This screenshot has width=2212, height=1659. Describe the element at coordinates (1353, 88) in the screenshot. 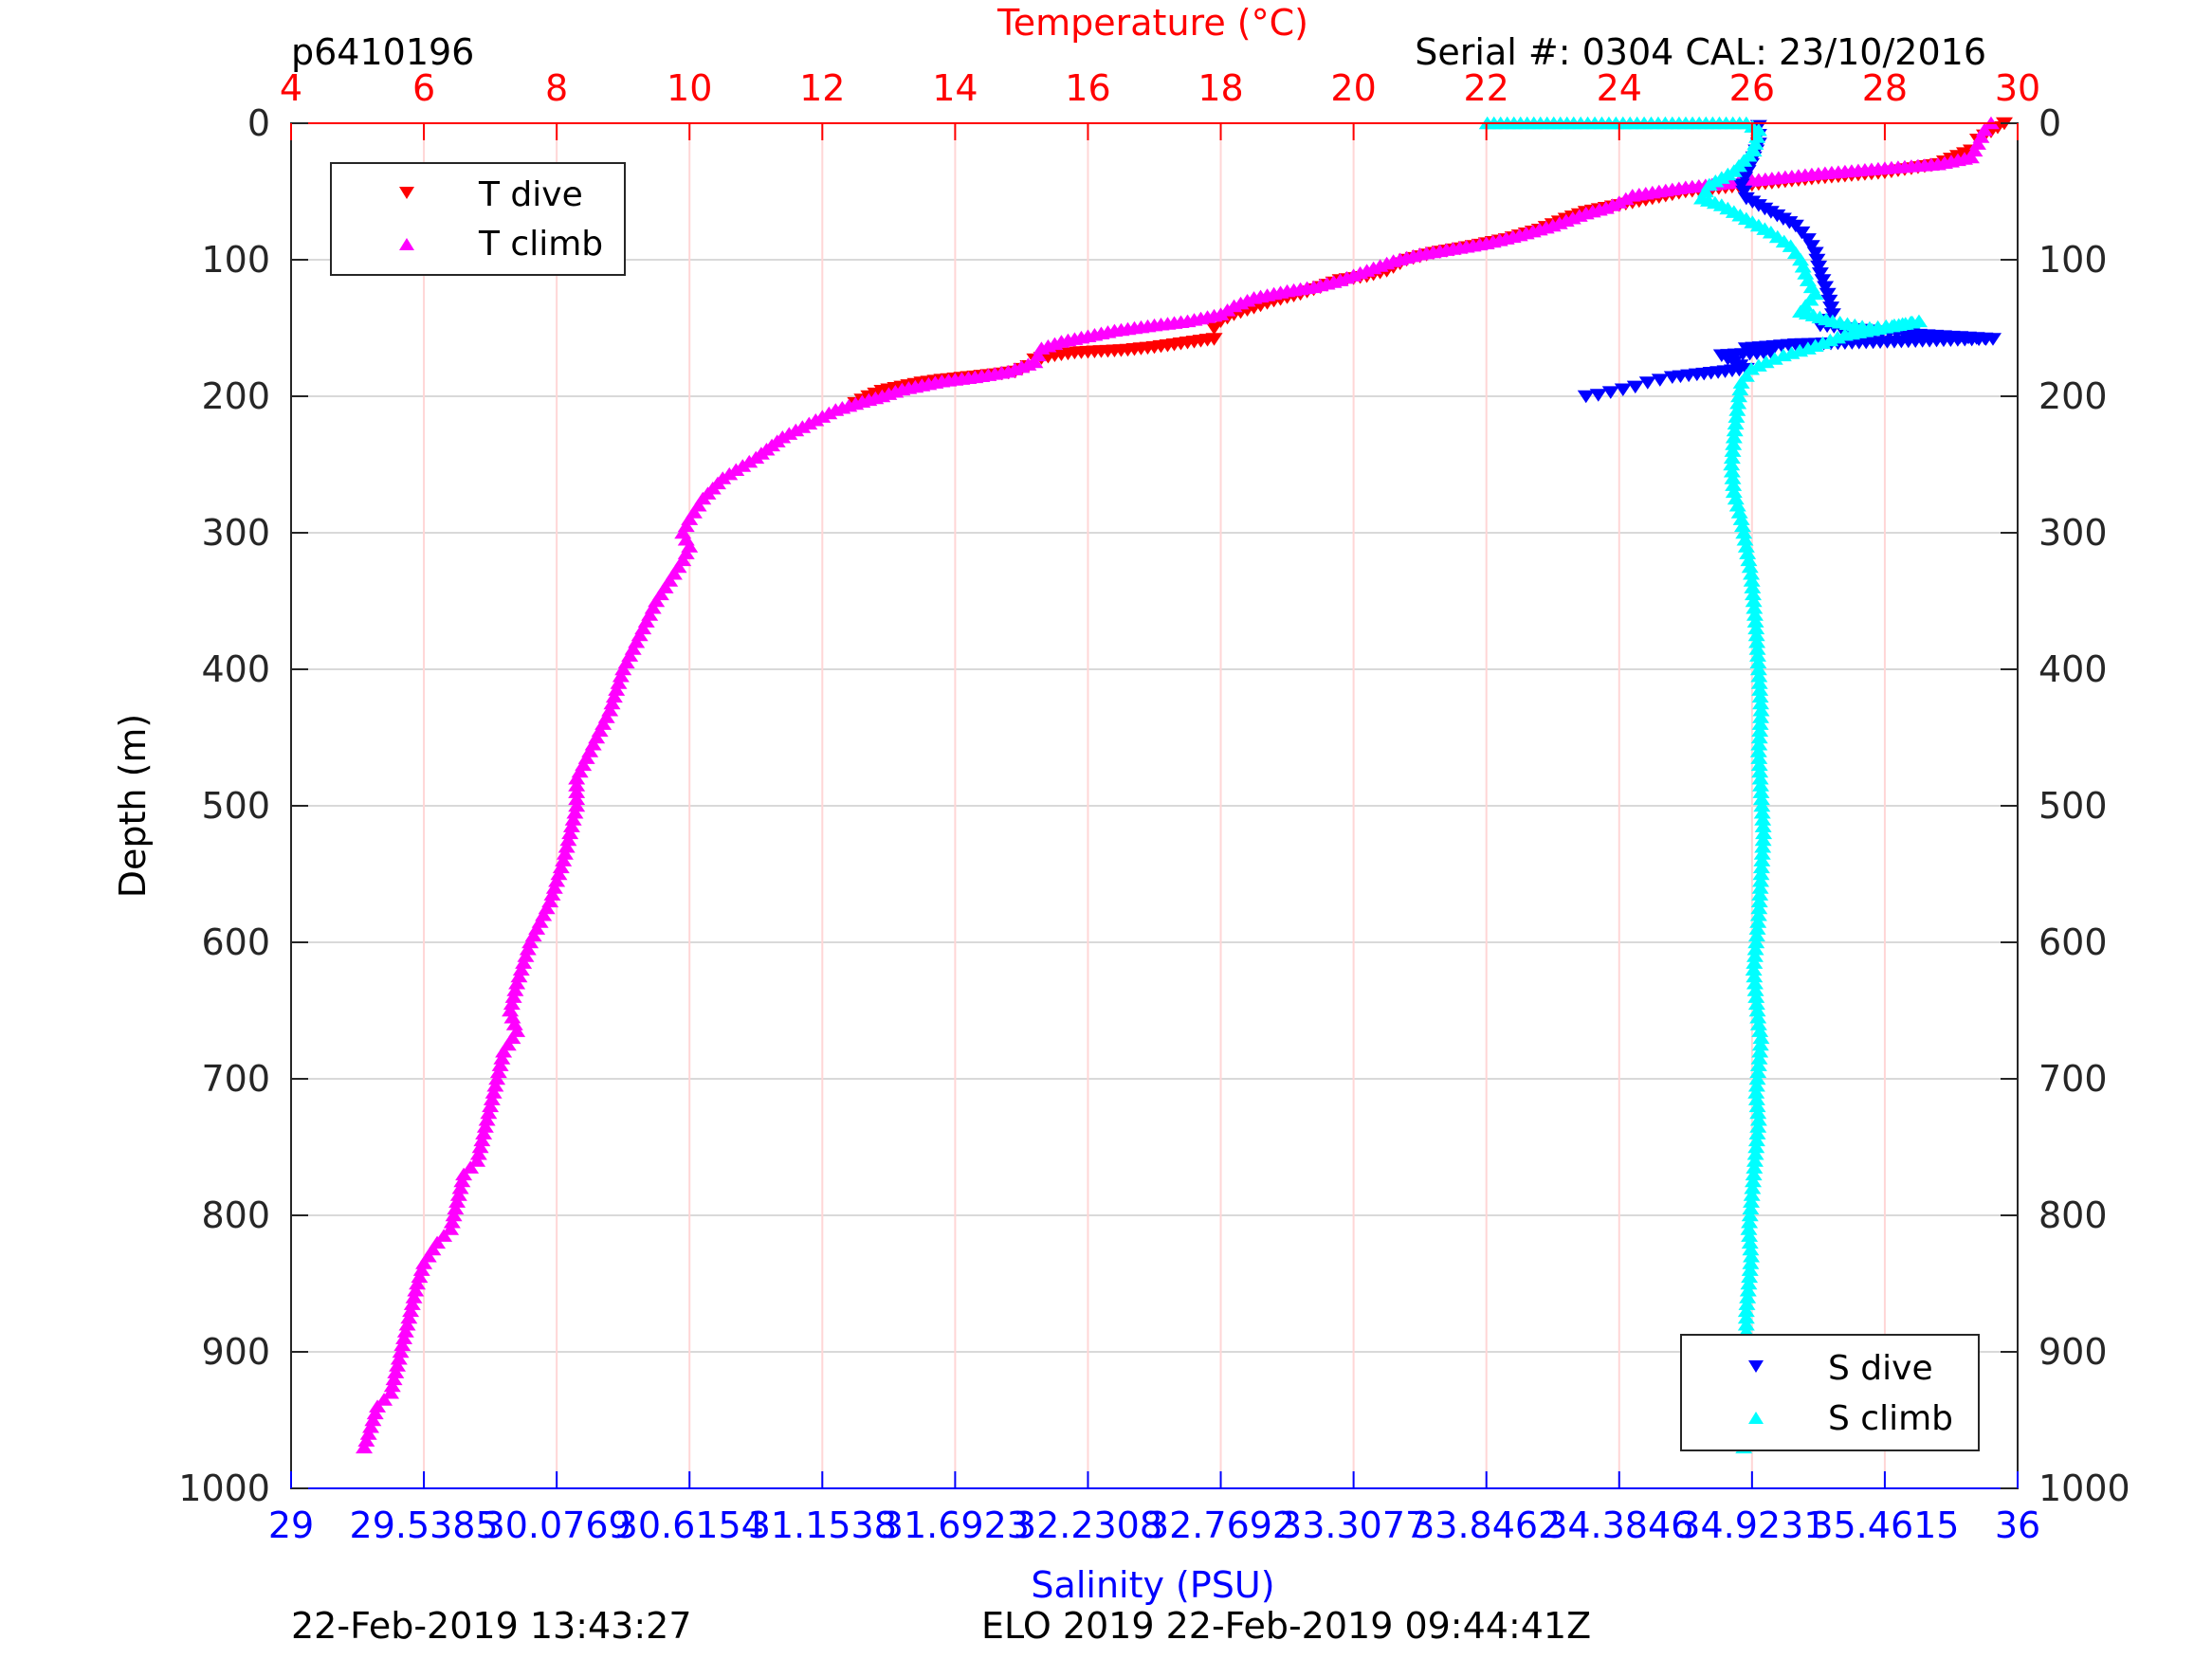

I see `temperature-tick-label: 20` at that location.